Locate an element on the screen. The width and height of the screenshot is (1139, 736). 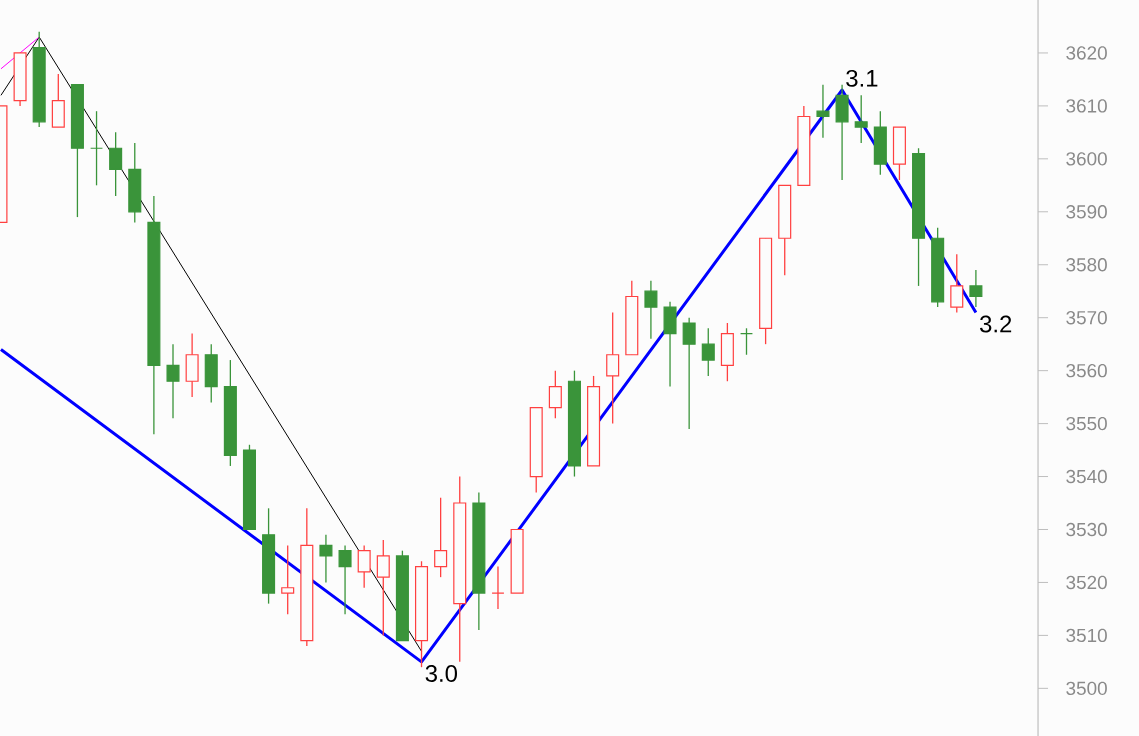
annotation: 3.0 is located at coordinates (441, 673).